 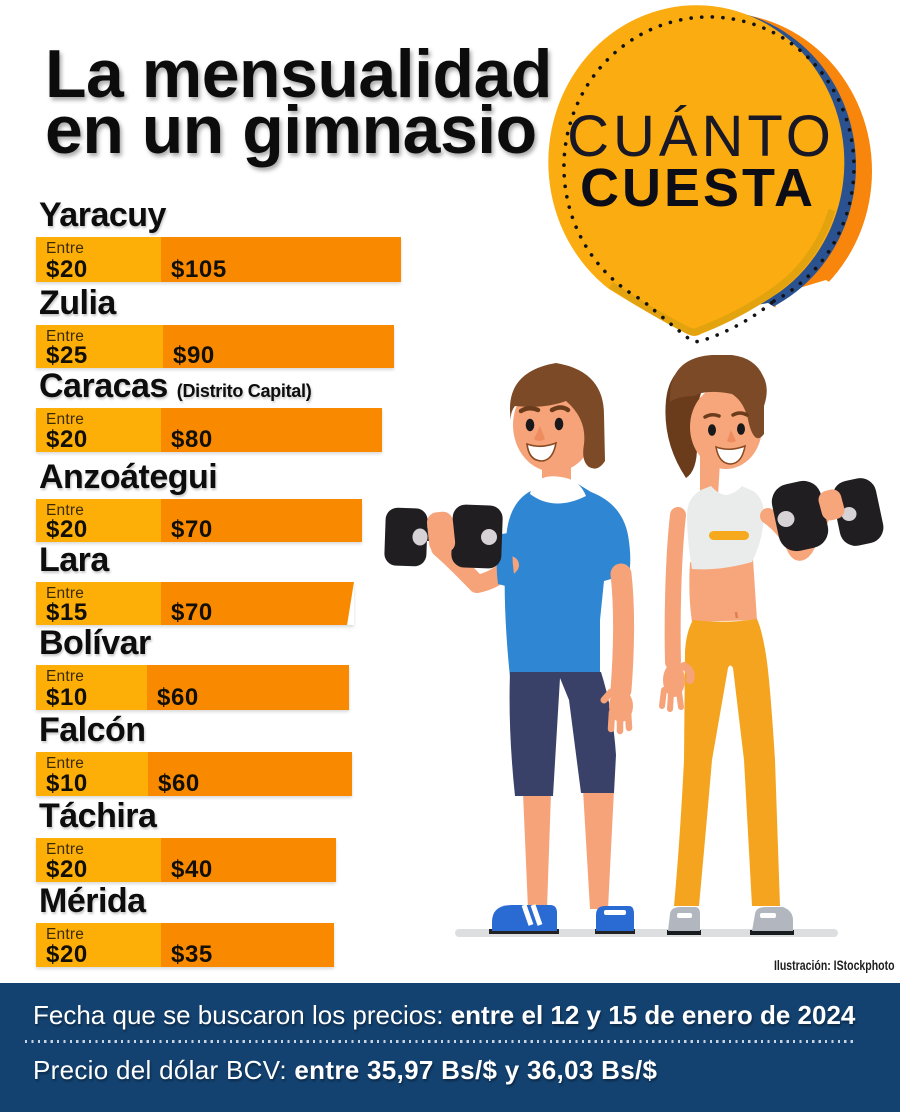 What do you see at coordinates (701, 136) in the screenshot?
I see `svg-text: CUÁNTO` at bounding box center [701, 136].